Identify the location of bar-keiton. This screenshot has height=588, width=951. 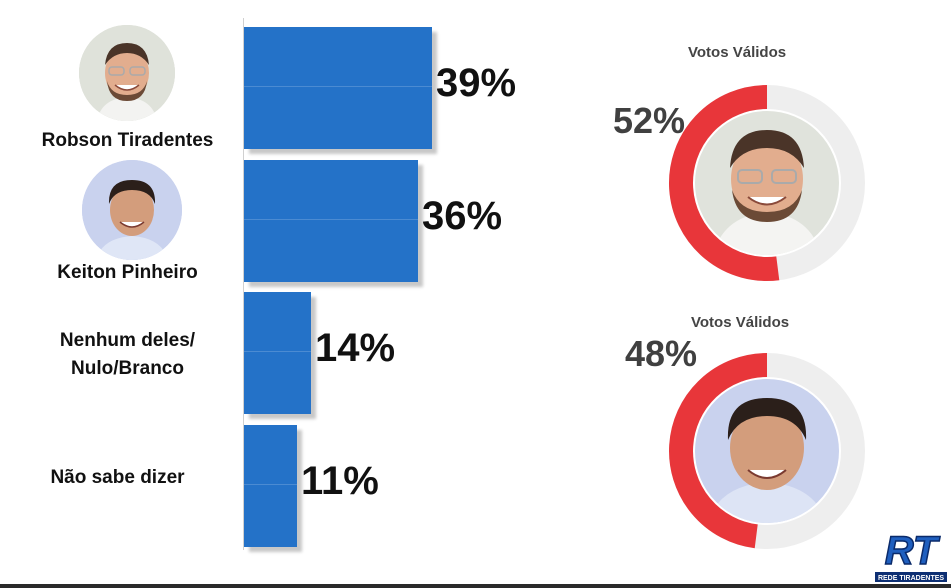
(331, 221).